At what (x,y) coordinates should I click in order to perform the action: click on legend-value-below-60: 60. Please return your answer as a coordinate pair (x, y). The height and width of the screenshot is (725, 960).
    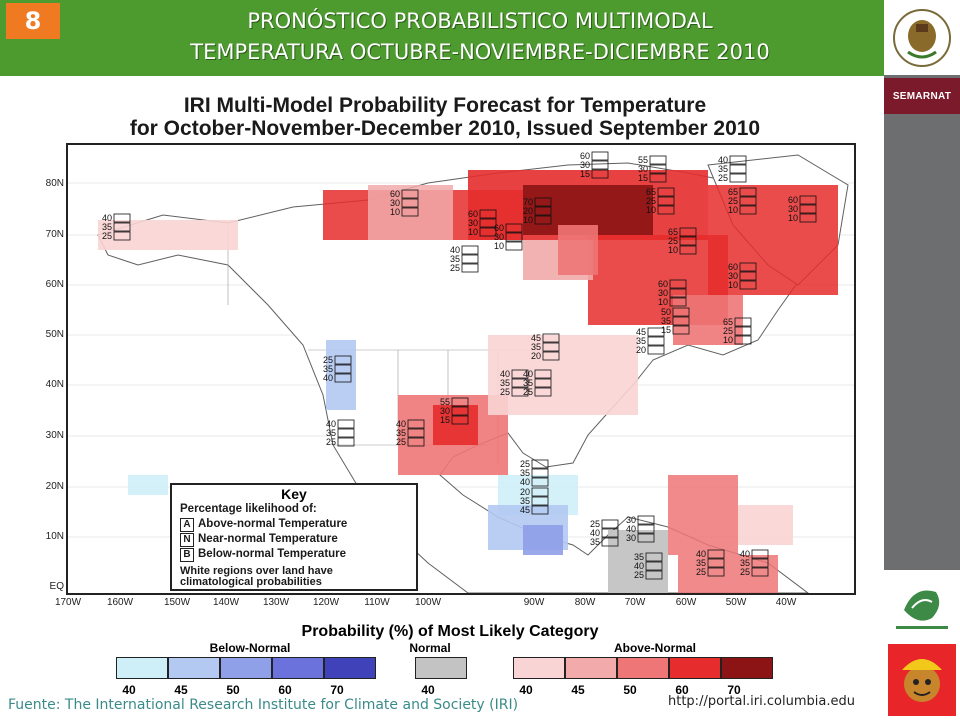
    Looking at the image, I should click on (285, 690).